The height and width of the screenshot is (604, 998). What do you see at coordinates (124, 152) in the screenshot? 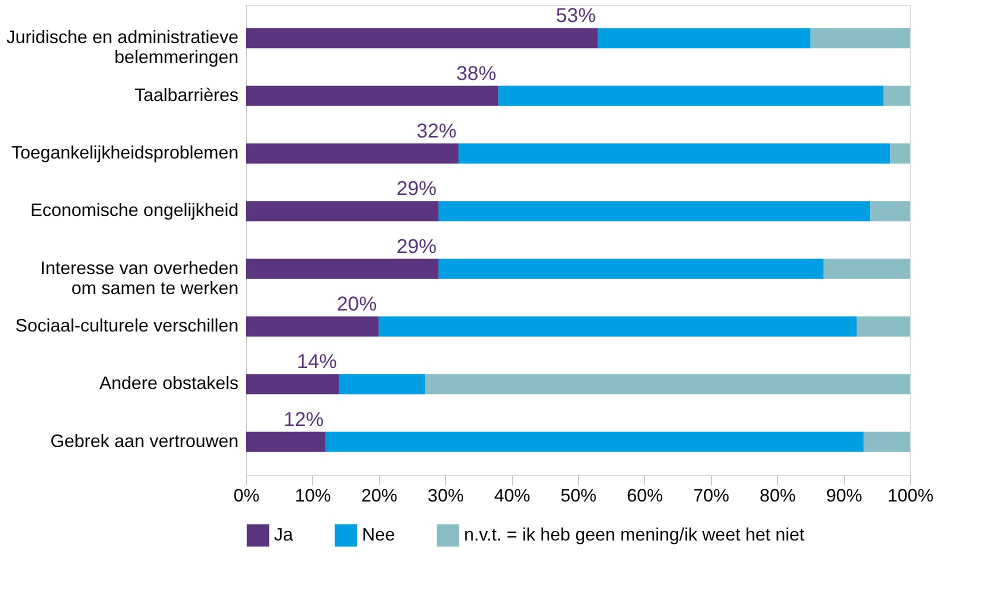
I see `y-tick-label: Toegankelijkheidsproblemen` at bounding box center [124, 152].